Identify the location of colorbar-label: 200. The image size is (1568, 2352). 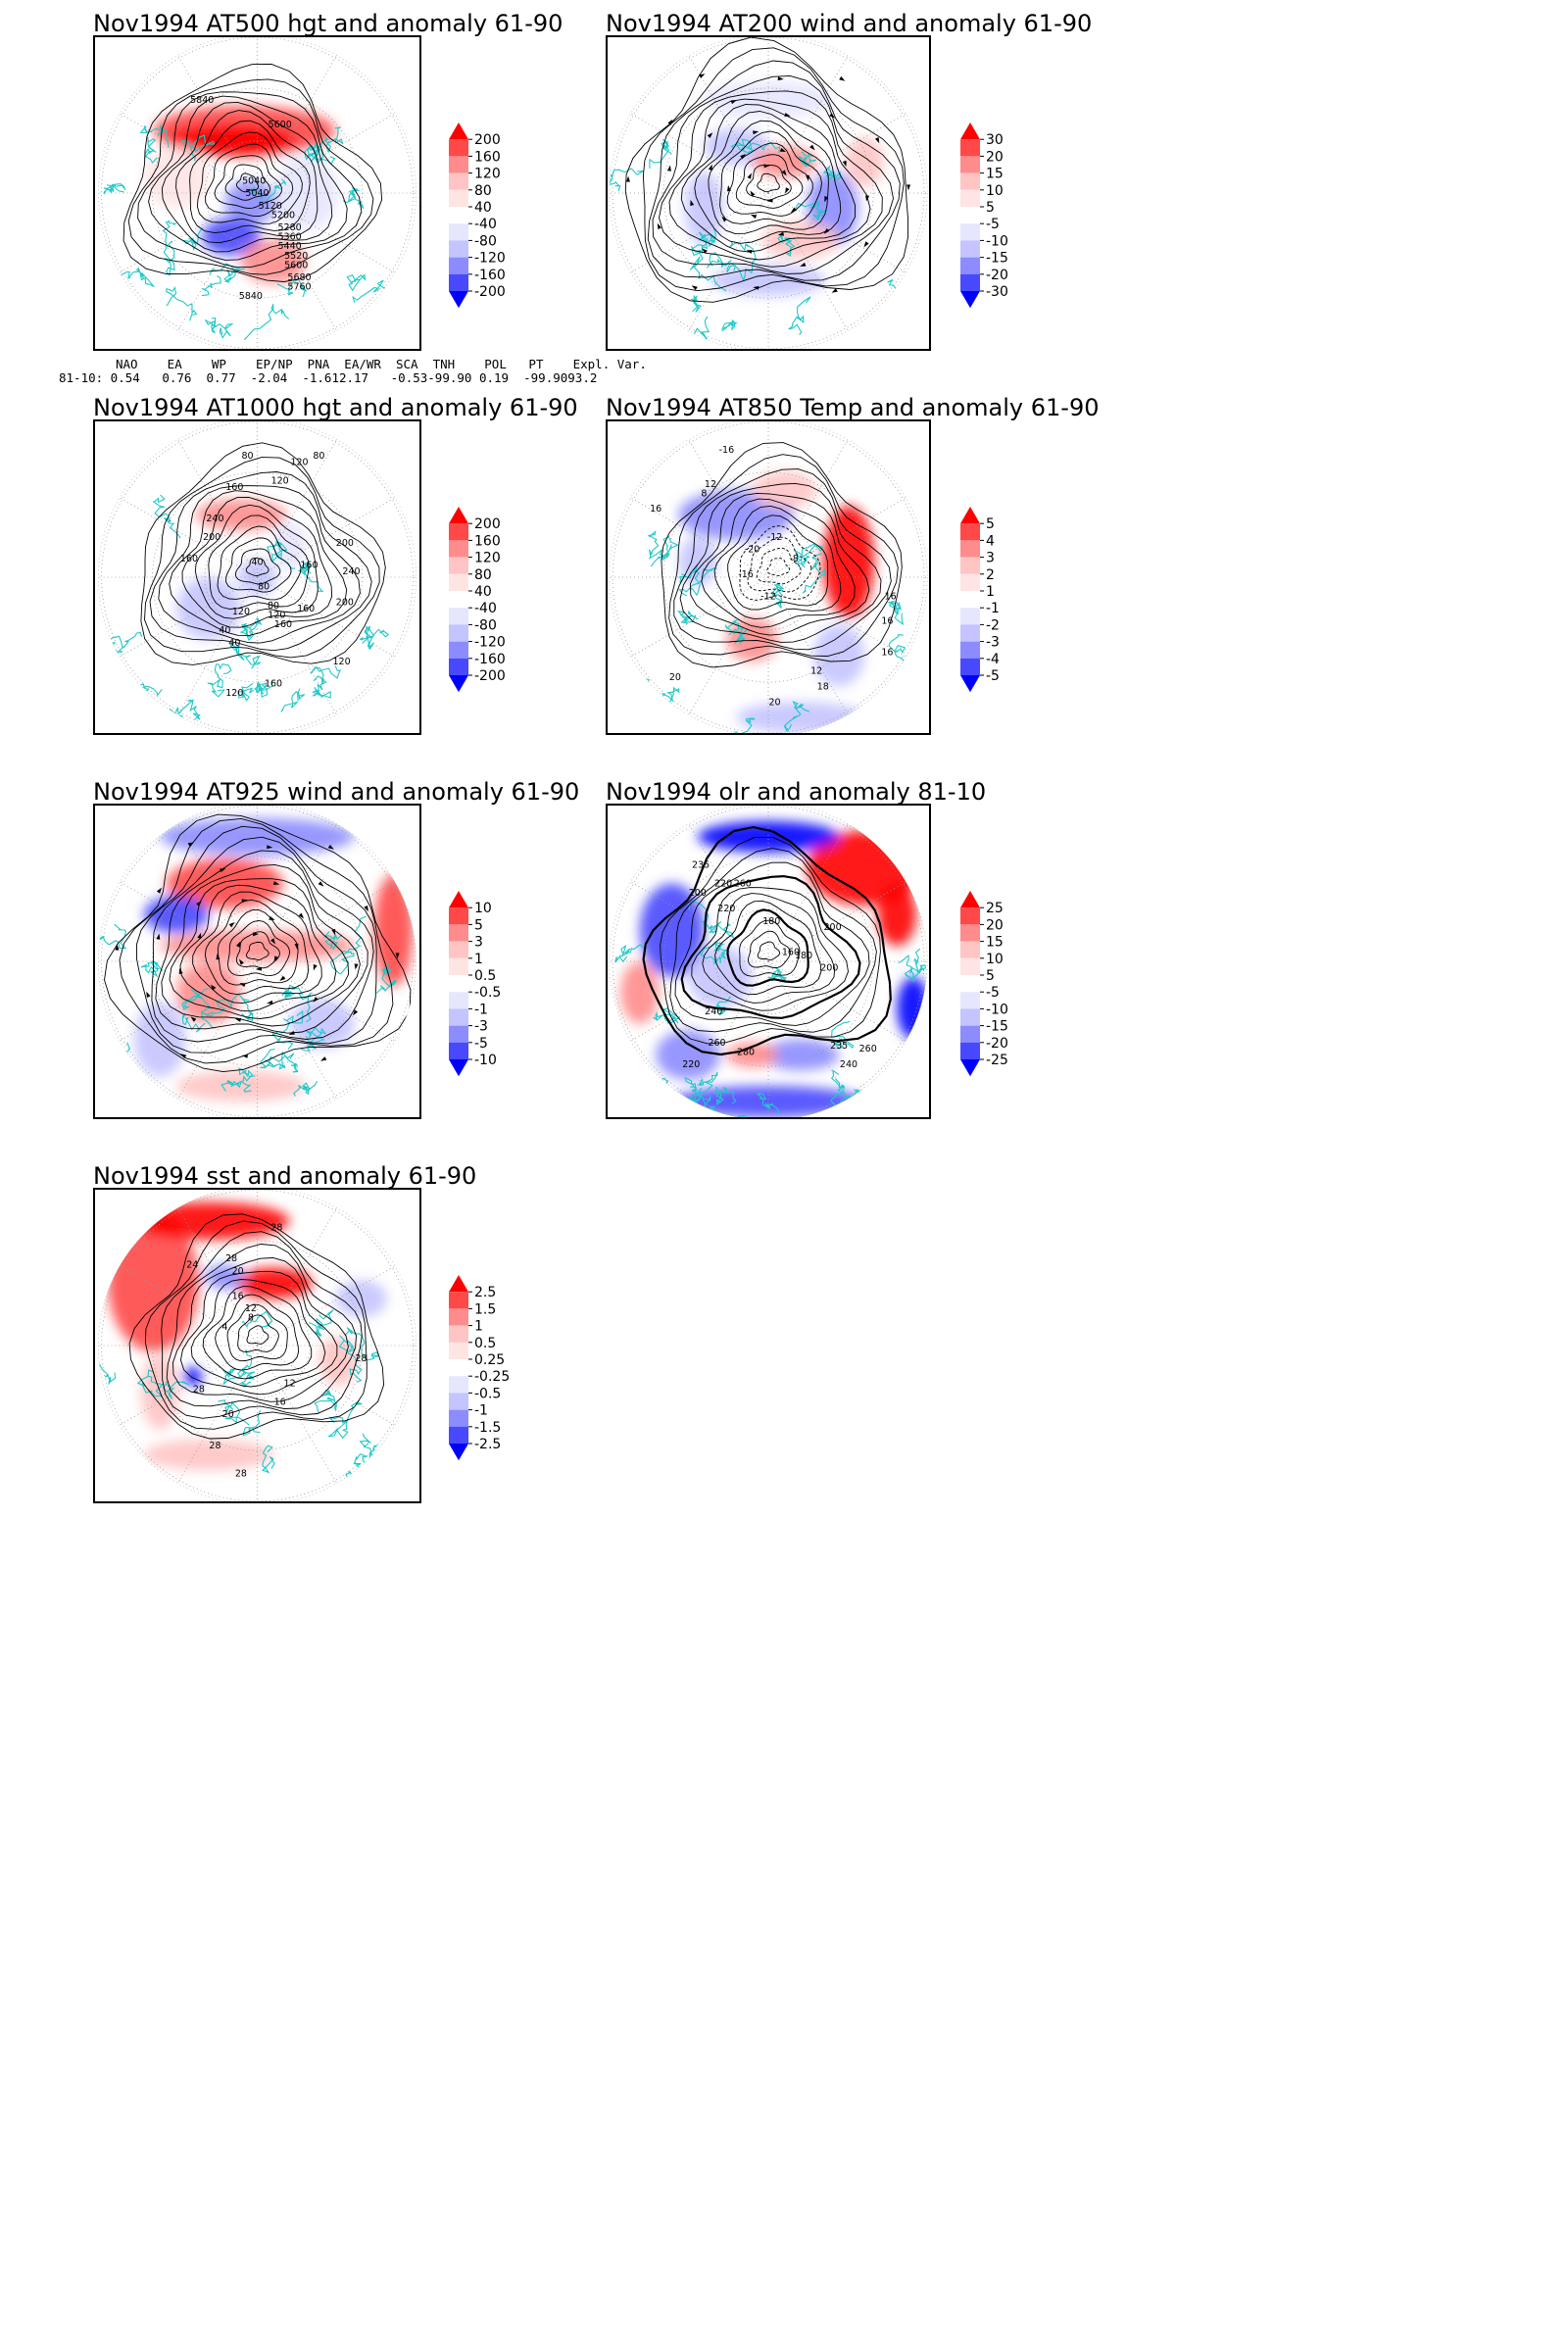
(487, 524).